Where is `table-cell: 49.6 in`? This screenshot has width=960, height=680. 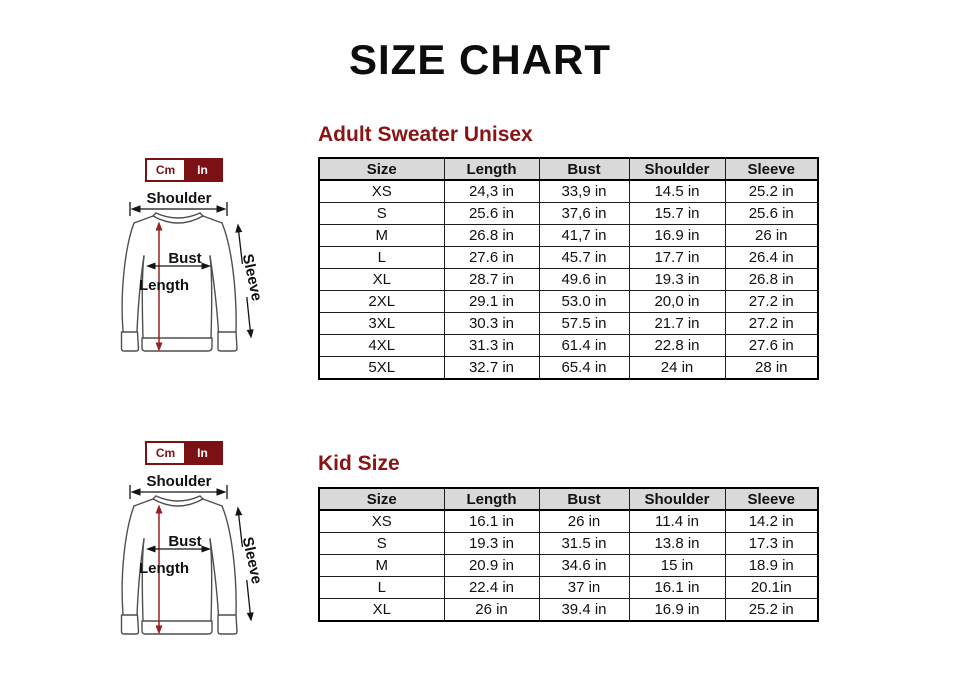
table-cell: 49.6 in is located at coordinates (584, 279).